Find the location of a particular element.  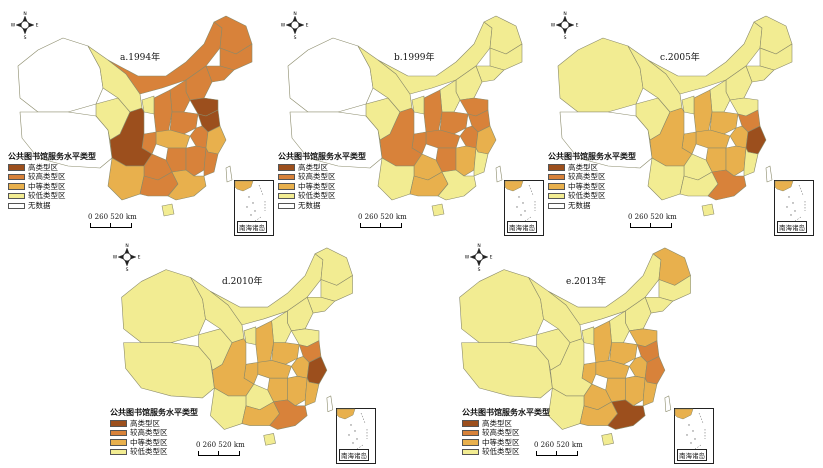

north-arrow-icon: N S W E is located at coordinates (565, 26).